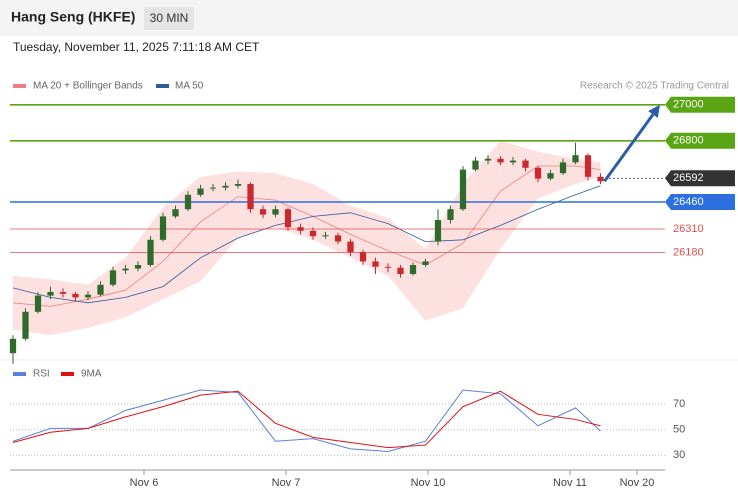  I want to click on x-tick-label: Nov 11, so click(570, 483).